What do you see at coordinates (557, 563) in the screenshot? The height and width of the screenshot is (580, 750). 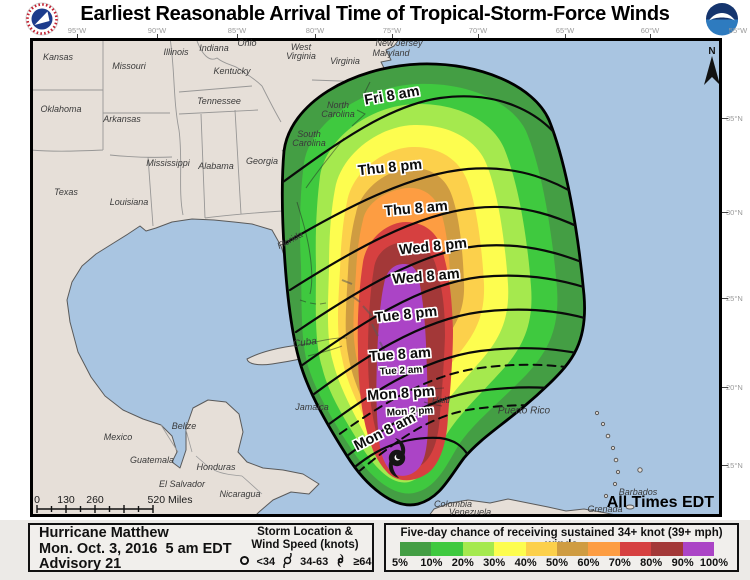 I see `percent-label: 50%` at bounding box center [557, 563].